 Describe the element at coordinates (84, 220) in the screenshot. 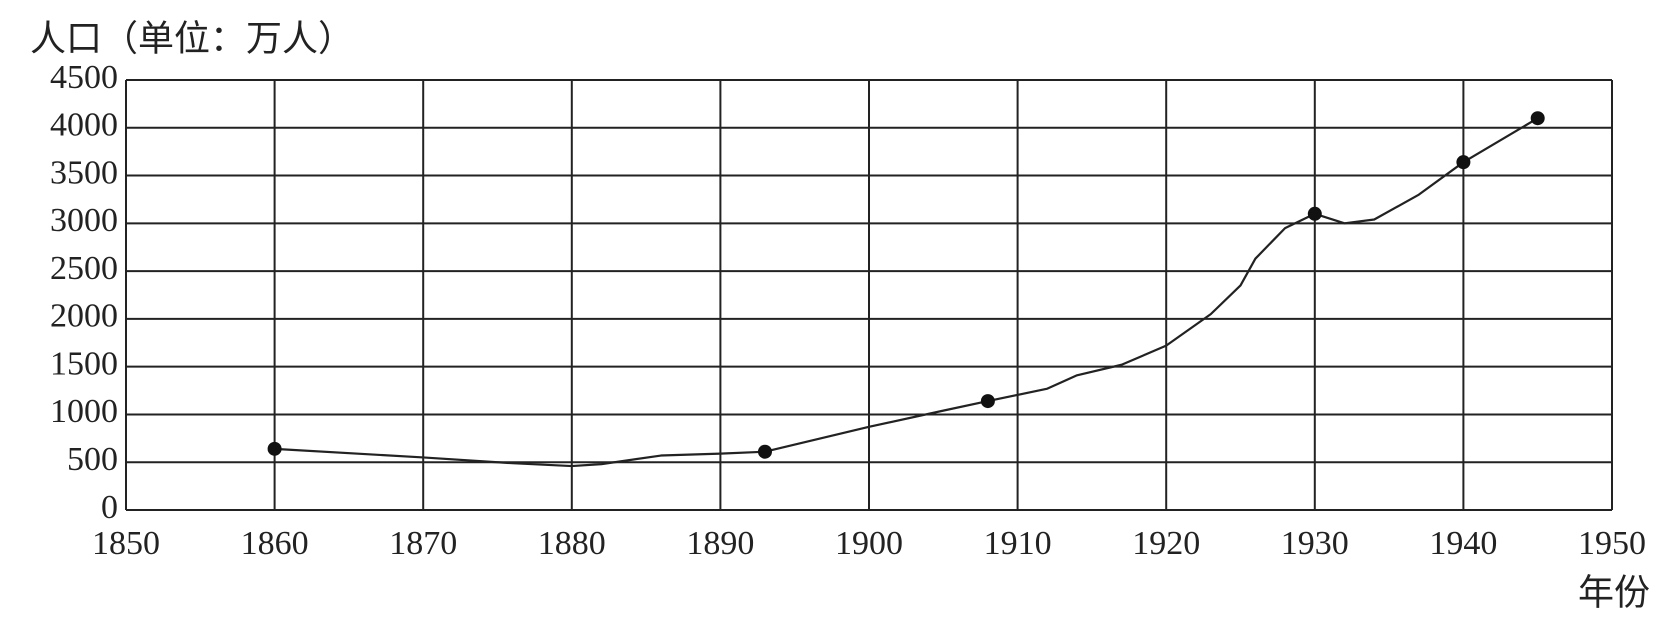

I see `y-tick-label: 3000` at that location.